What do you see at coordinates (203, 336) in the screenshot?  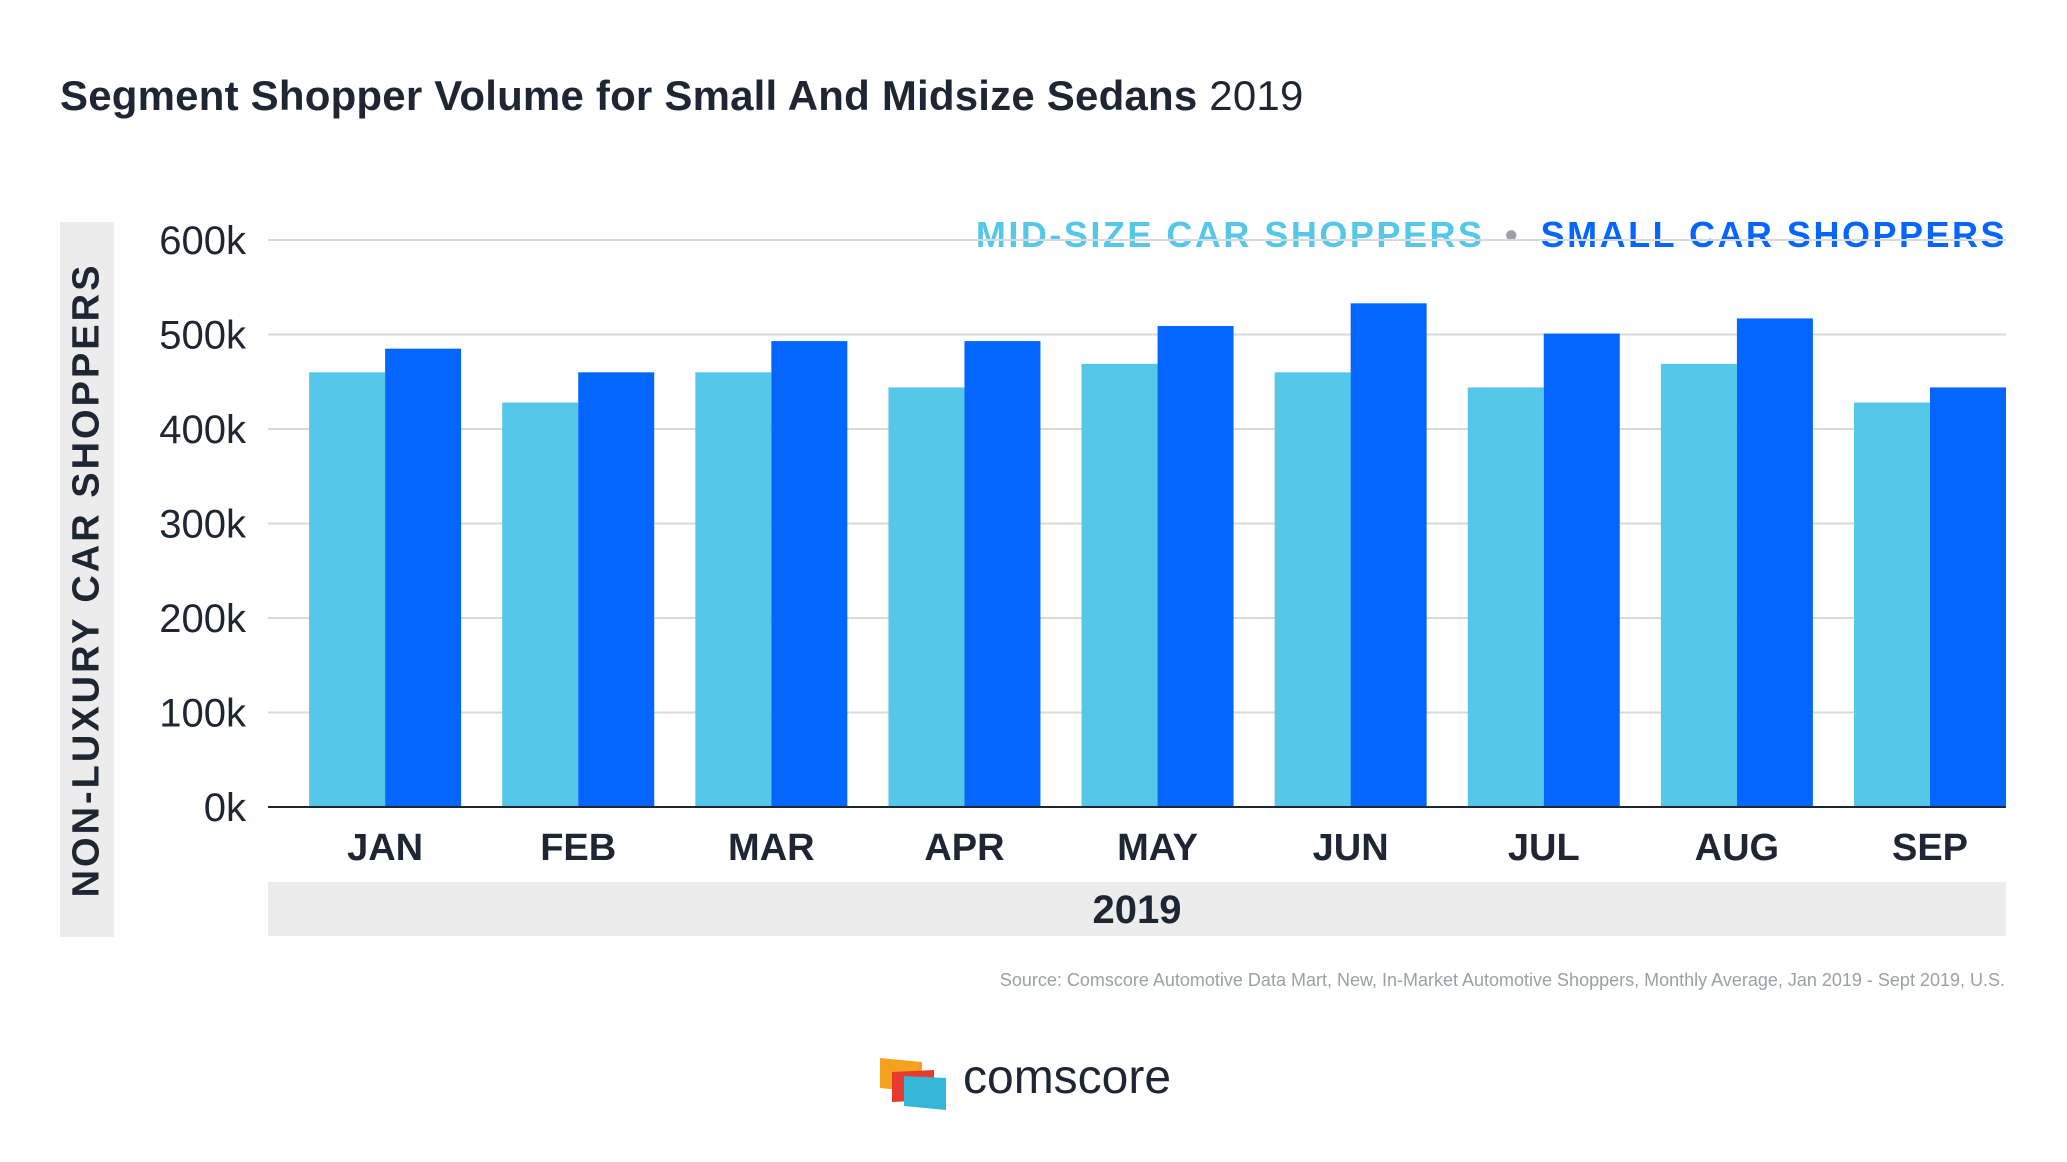 I see `y-tick-label: 500k` at bounding box center [203, 336].